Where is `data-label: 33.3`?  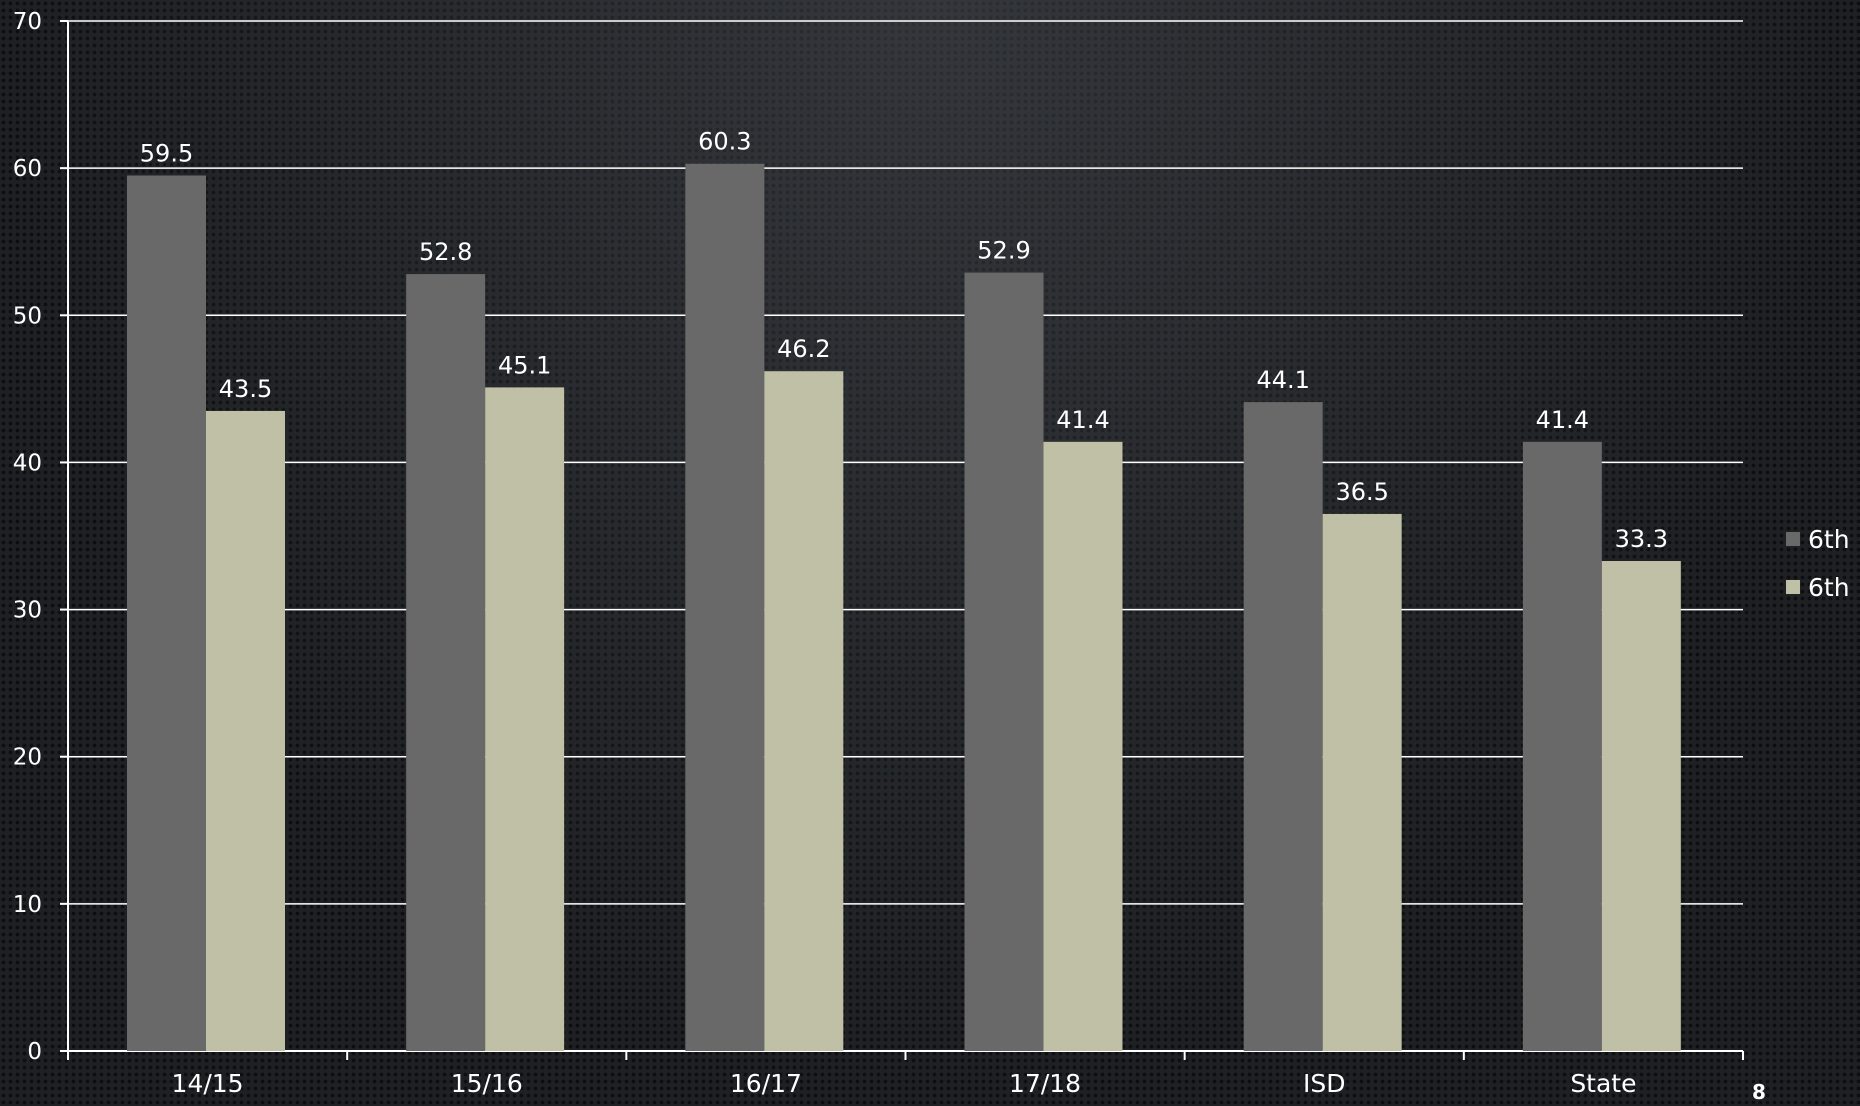 data-label: 33.3 is located at coordinates (1641, 539).